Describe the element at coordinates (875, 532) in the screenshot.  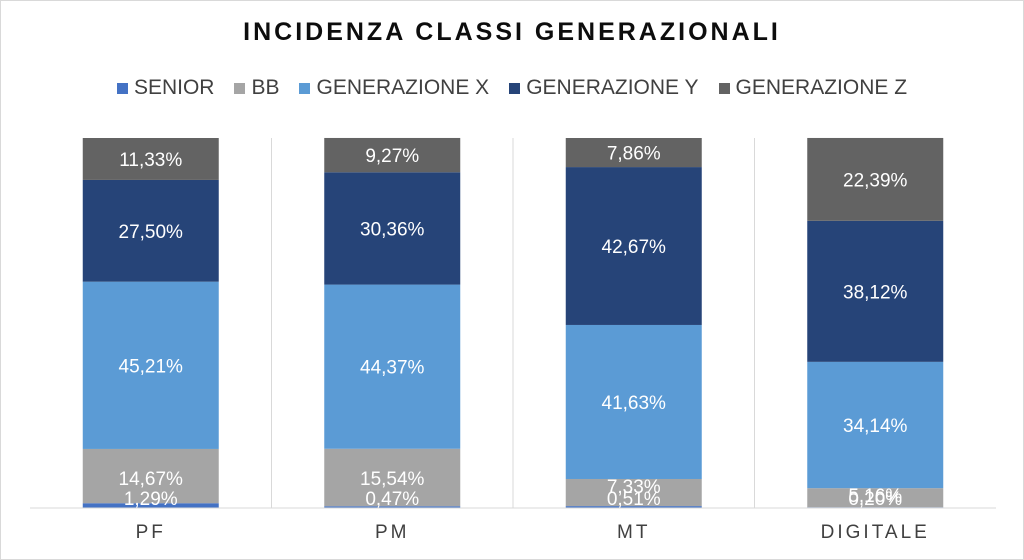
I see `category-label: DIGITALE` at that location.